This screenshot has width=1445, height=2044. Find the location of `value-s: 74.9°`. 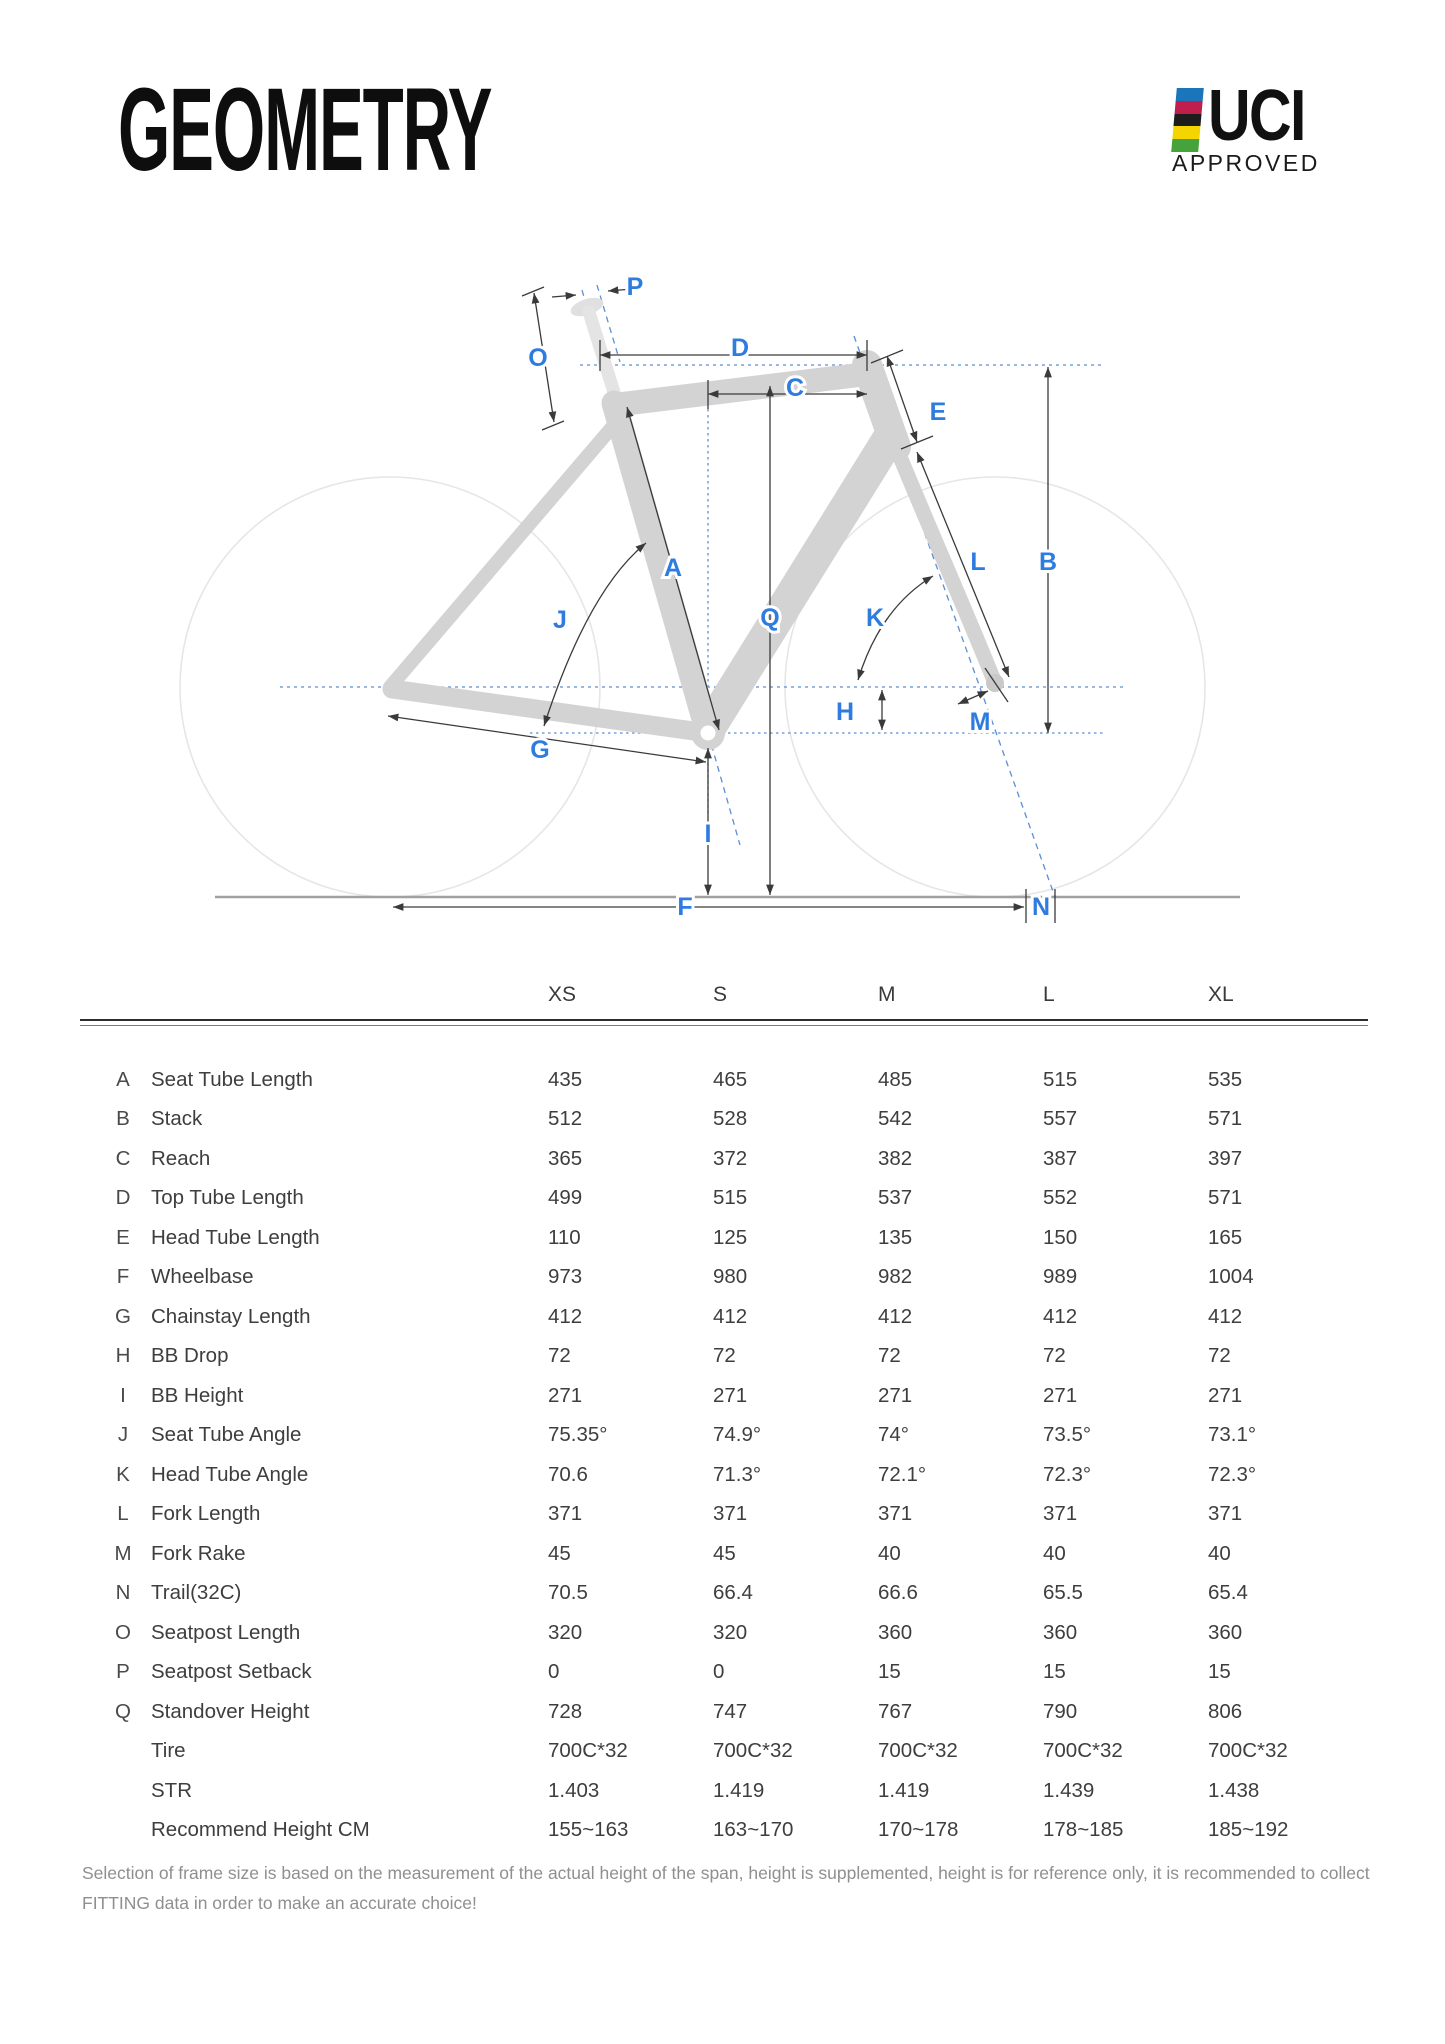

value-s: 74.9° is located at coordinates (737, 1435).